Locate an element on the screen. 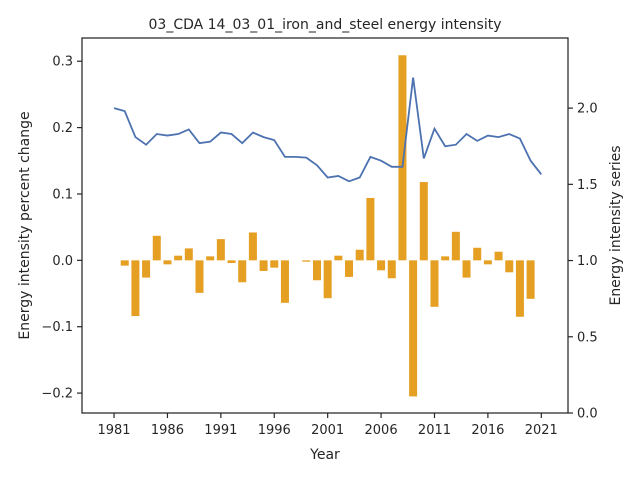 Image resolution: width=640 pixels, height=480 pixels. y-left-tick-label: 0.3 is located at coordinates (62, 62).